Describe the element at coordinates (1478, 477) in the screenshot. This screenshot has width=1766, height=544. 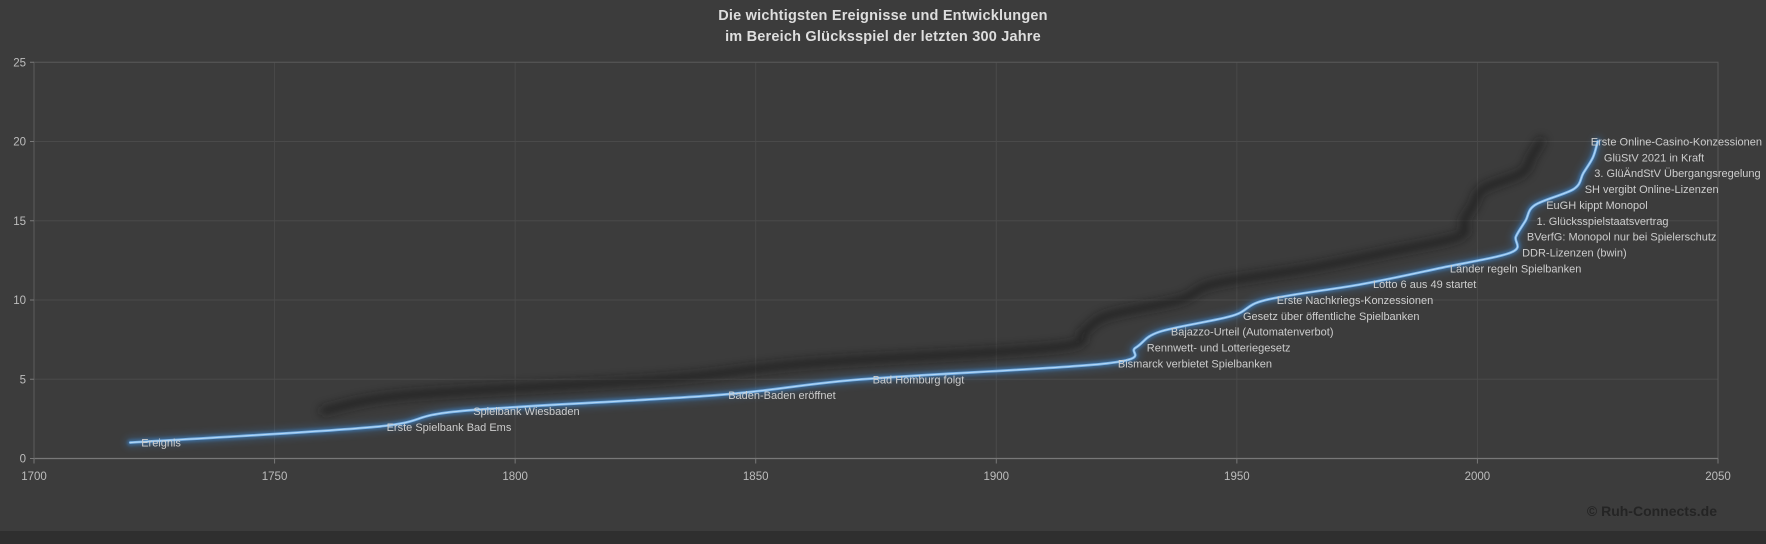
I see `x-axis-tick-label: 2000` at that location.